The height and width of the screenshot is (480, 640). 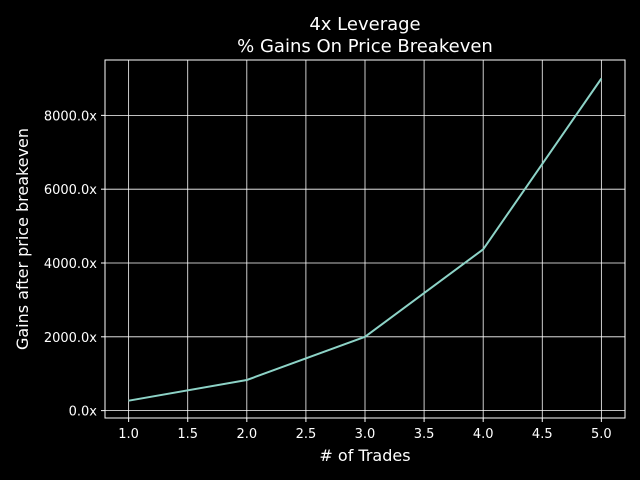 I want to click on chart-title-line-2: % Gains On Price Breakeven, so click(x=365, y=46).